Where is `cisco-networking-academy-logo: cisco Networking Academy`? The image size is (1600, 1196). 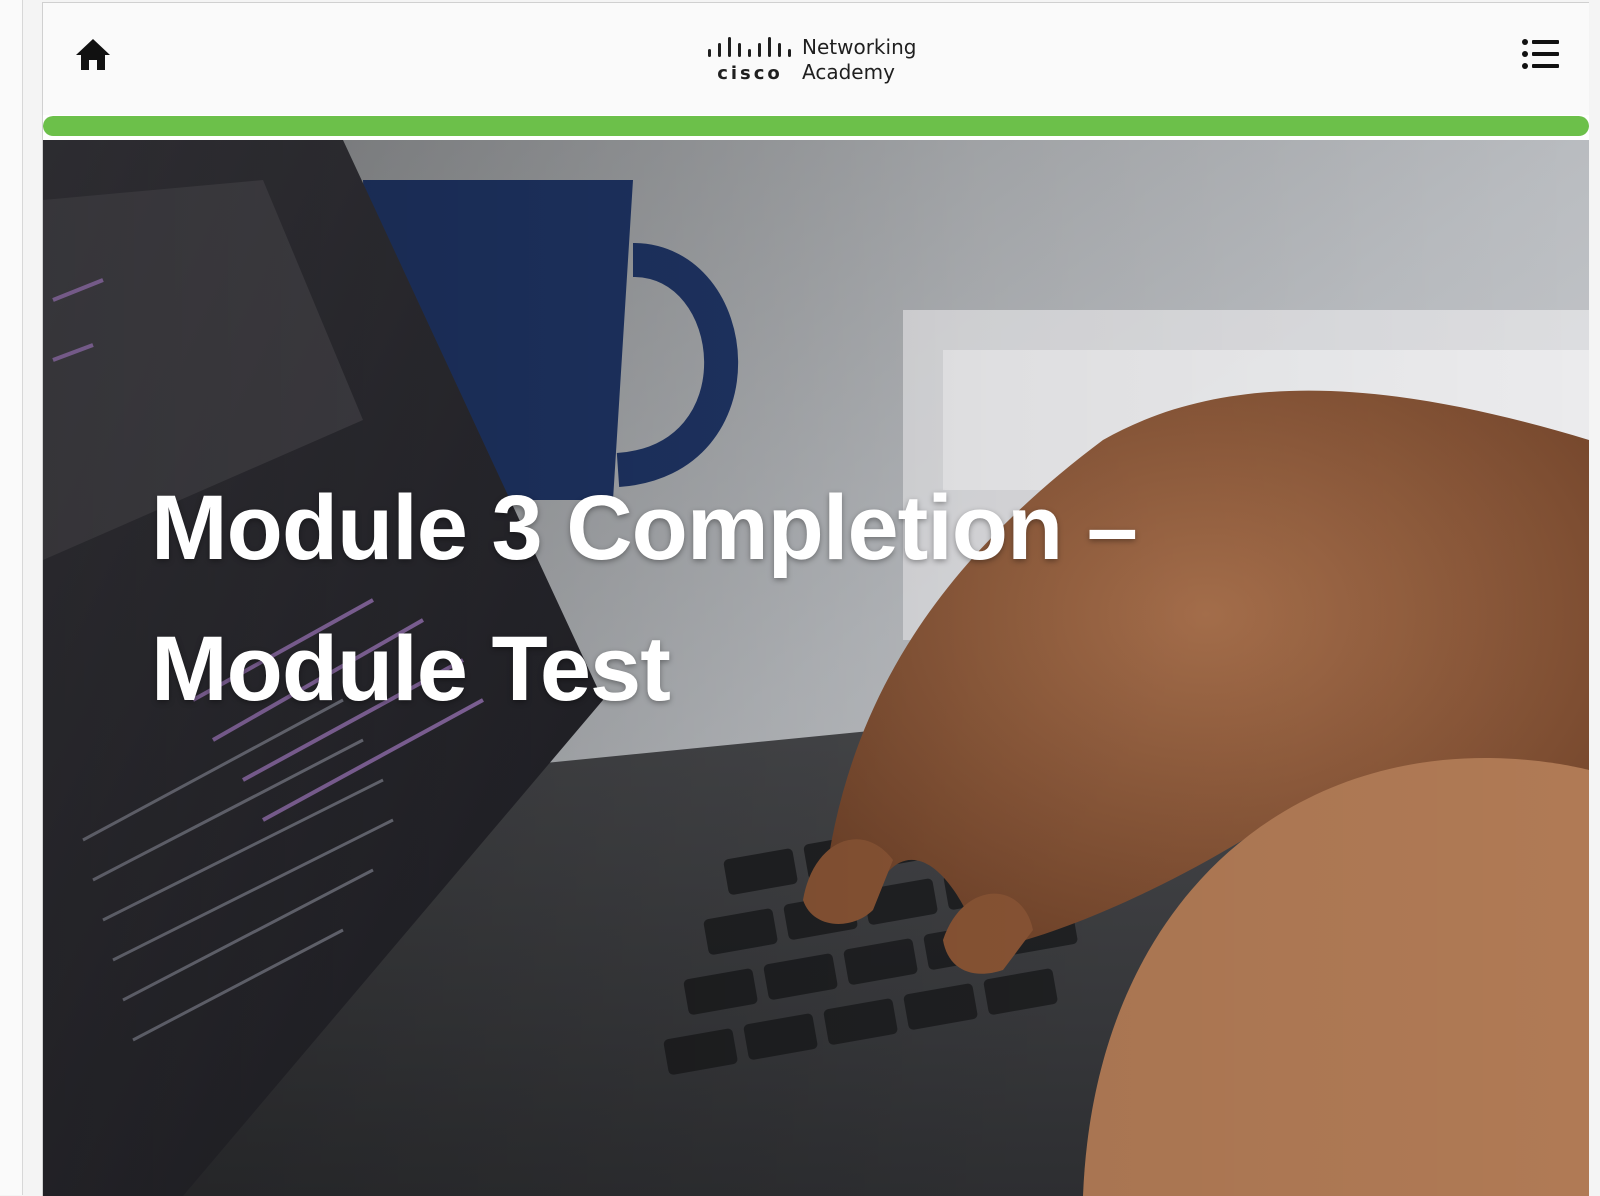
cisco-networking-academy-logo: cisco Networking Academy is located at coordinates (821, 63).